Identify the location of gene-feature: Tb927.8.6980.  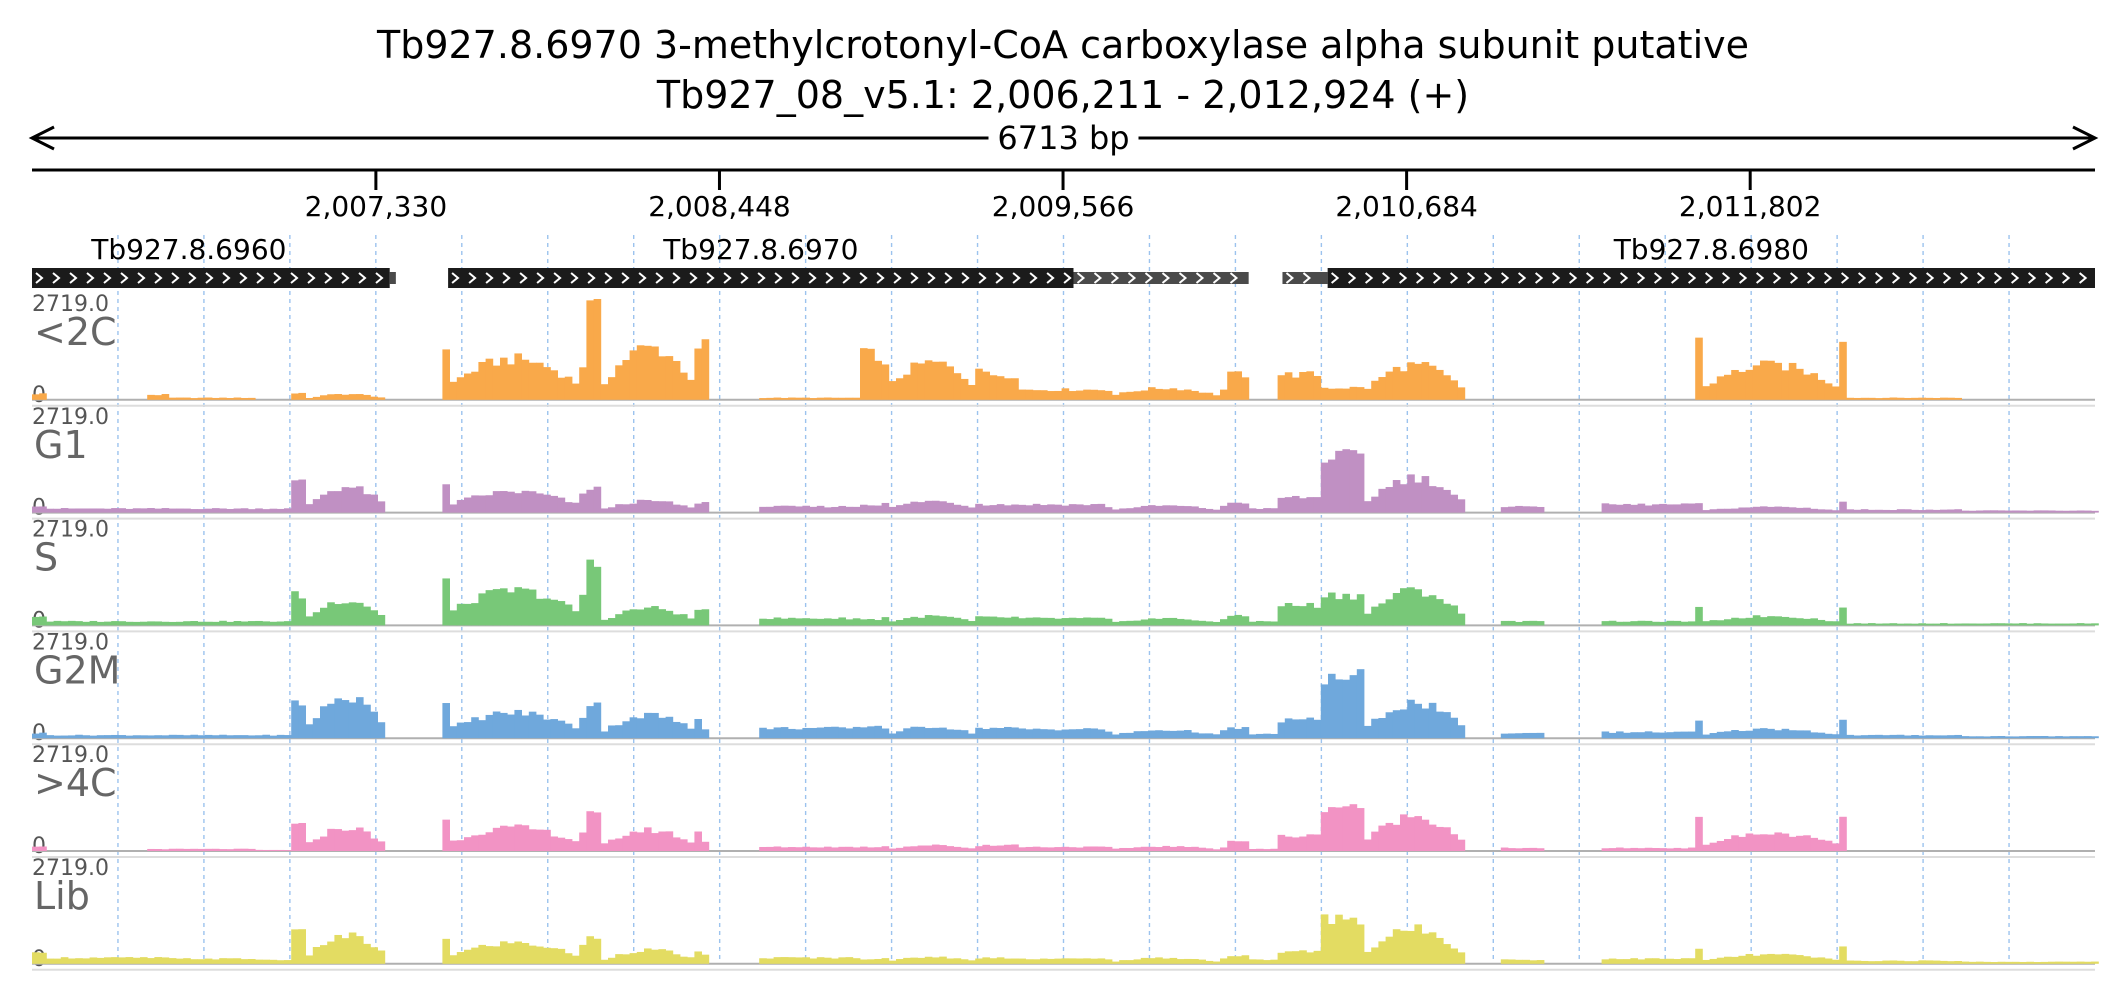
(1688, 260).